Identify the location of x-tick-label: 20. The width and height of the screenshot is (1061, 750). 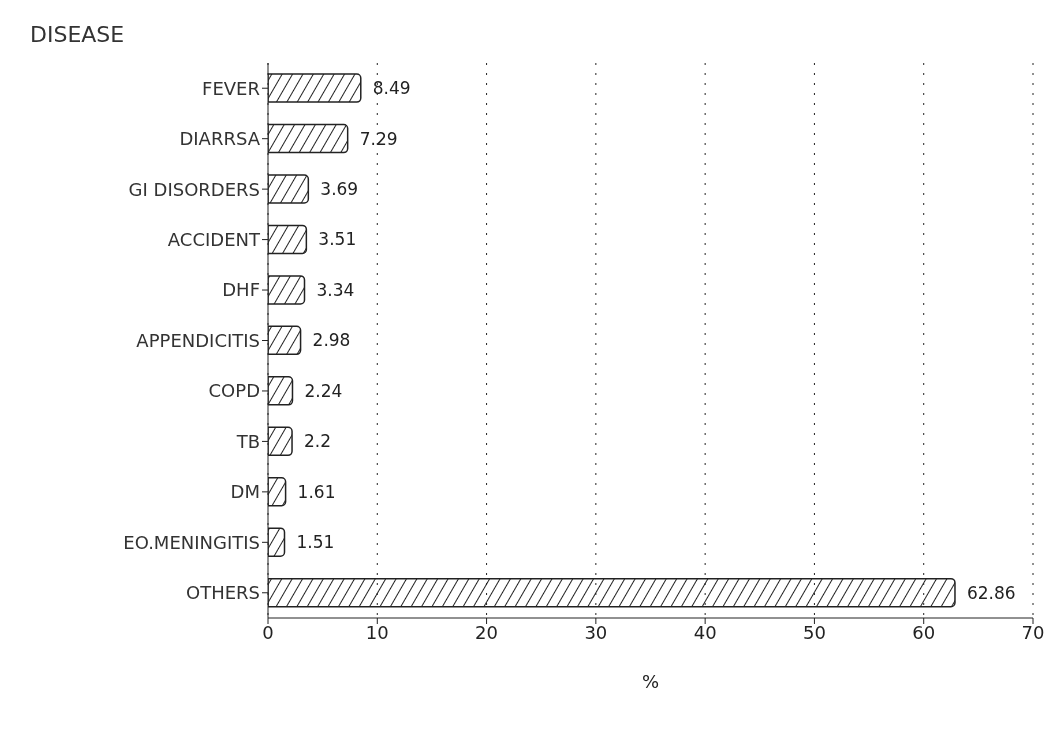
(487, 632).